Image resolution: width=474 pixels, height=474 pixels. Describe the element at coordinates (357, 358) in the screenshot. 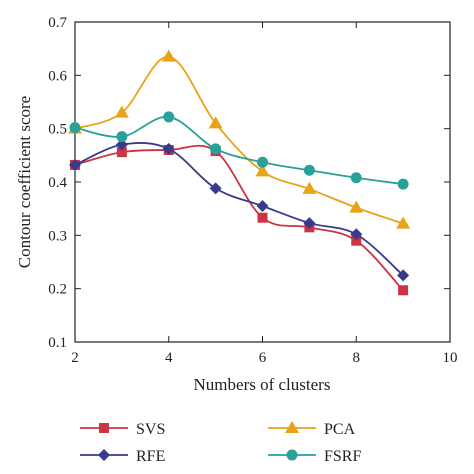

I see `x-tick-label: 8` at that location.